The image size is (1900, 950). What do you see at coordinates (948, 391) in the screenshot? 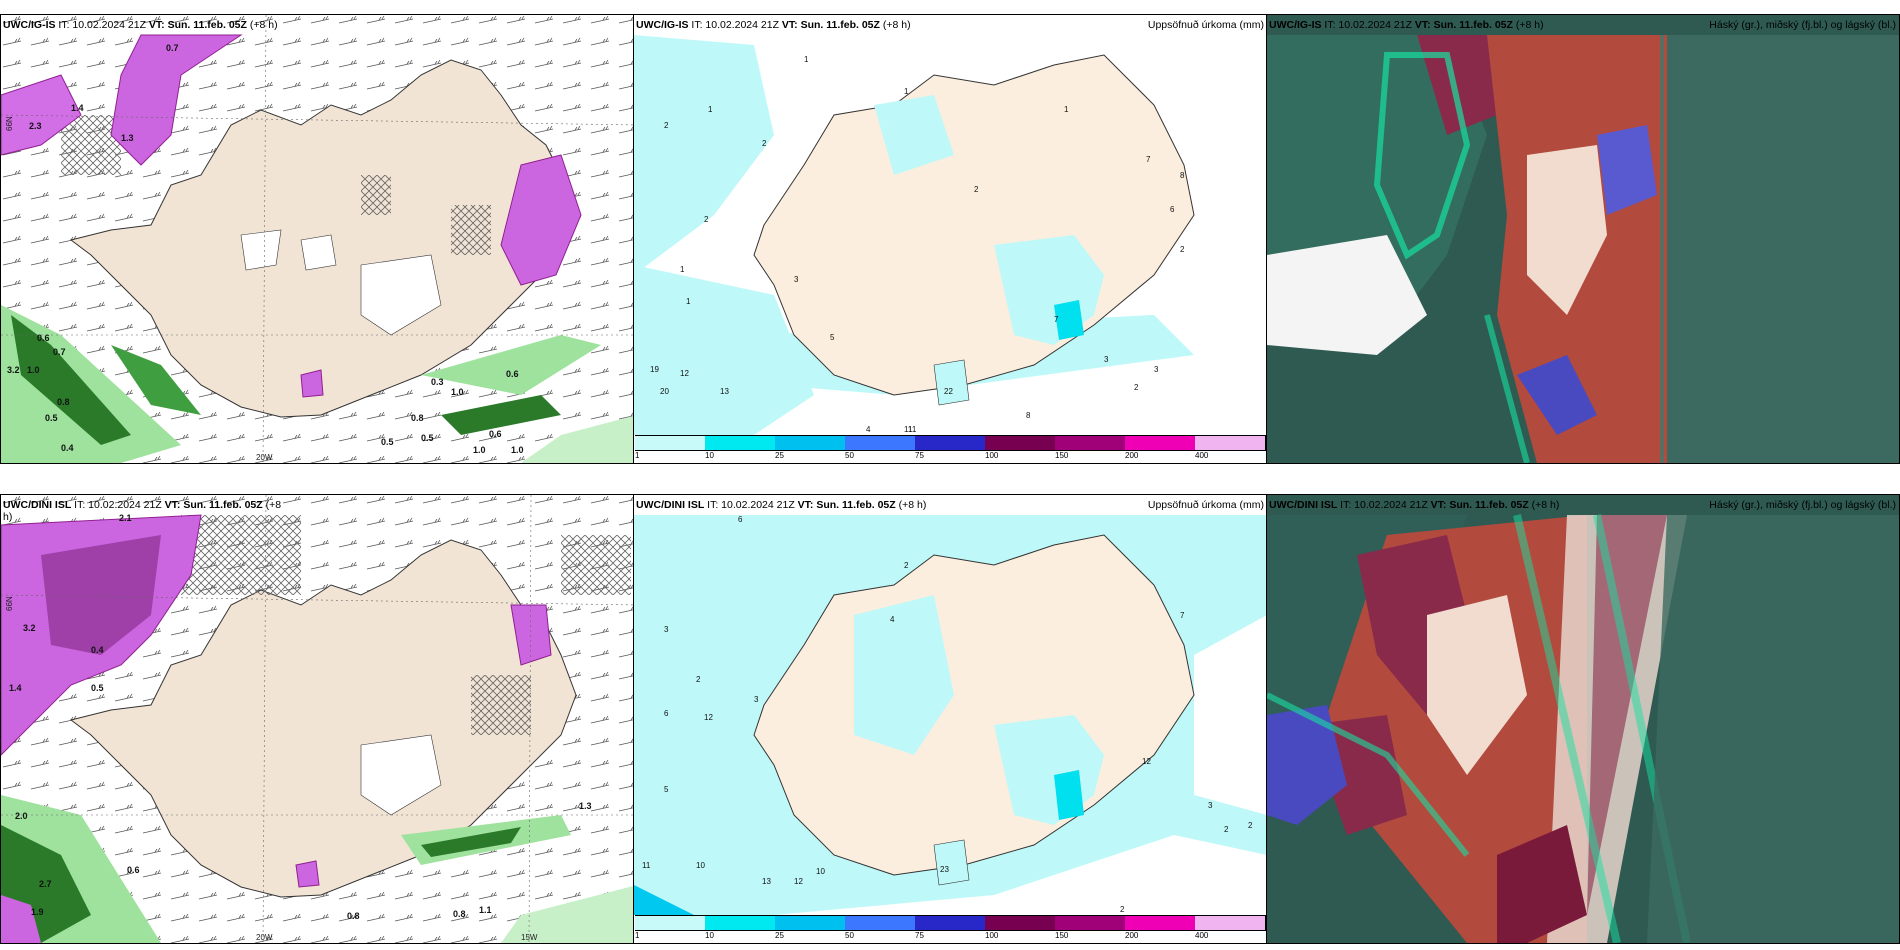
I see `precip-label: 22` at bounding box center [948, 391].